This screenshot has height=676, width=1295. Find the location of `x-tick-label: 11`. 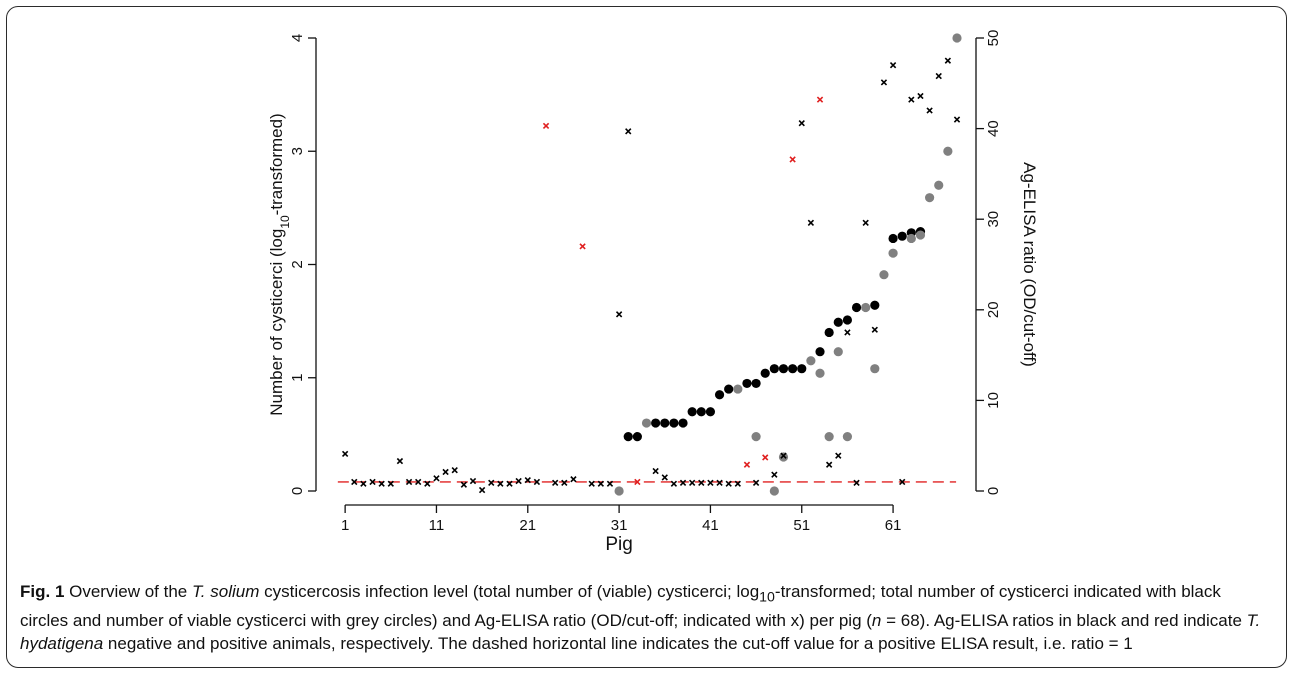

x-tick-label: 11 is located at coordinates (437, 525).